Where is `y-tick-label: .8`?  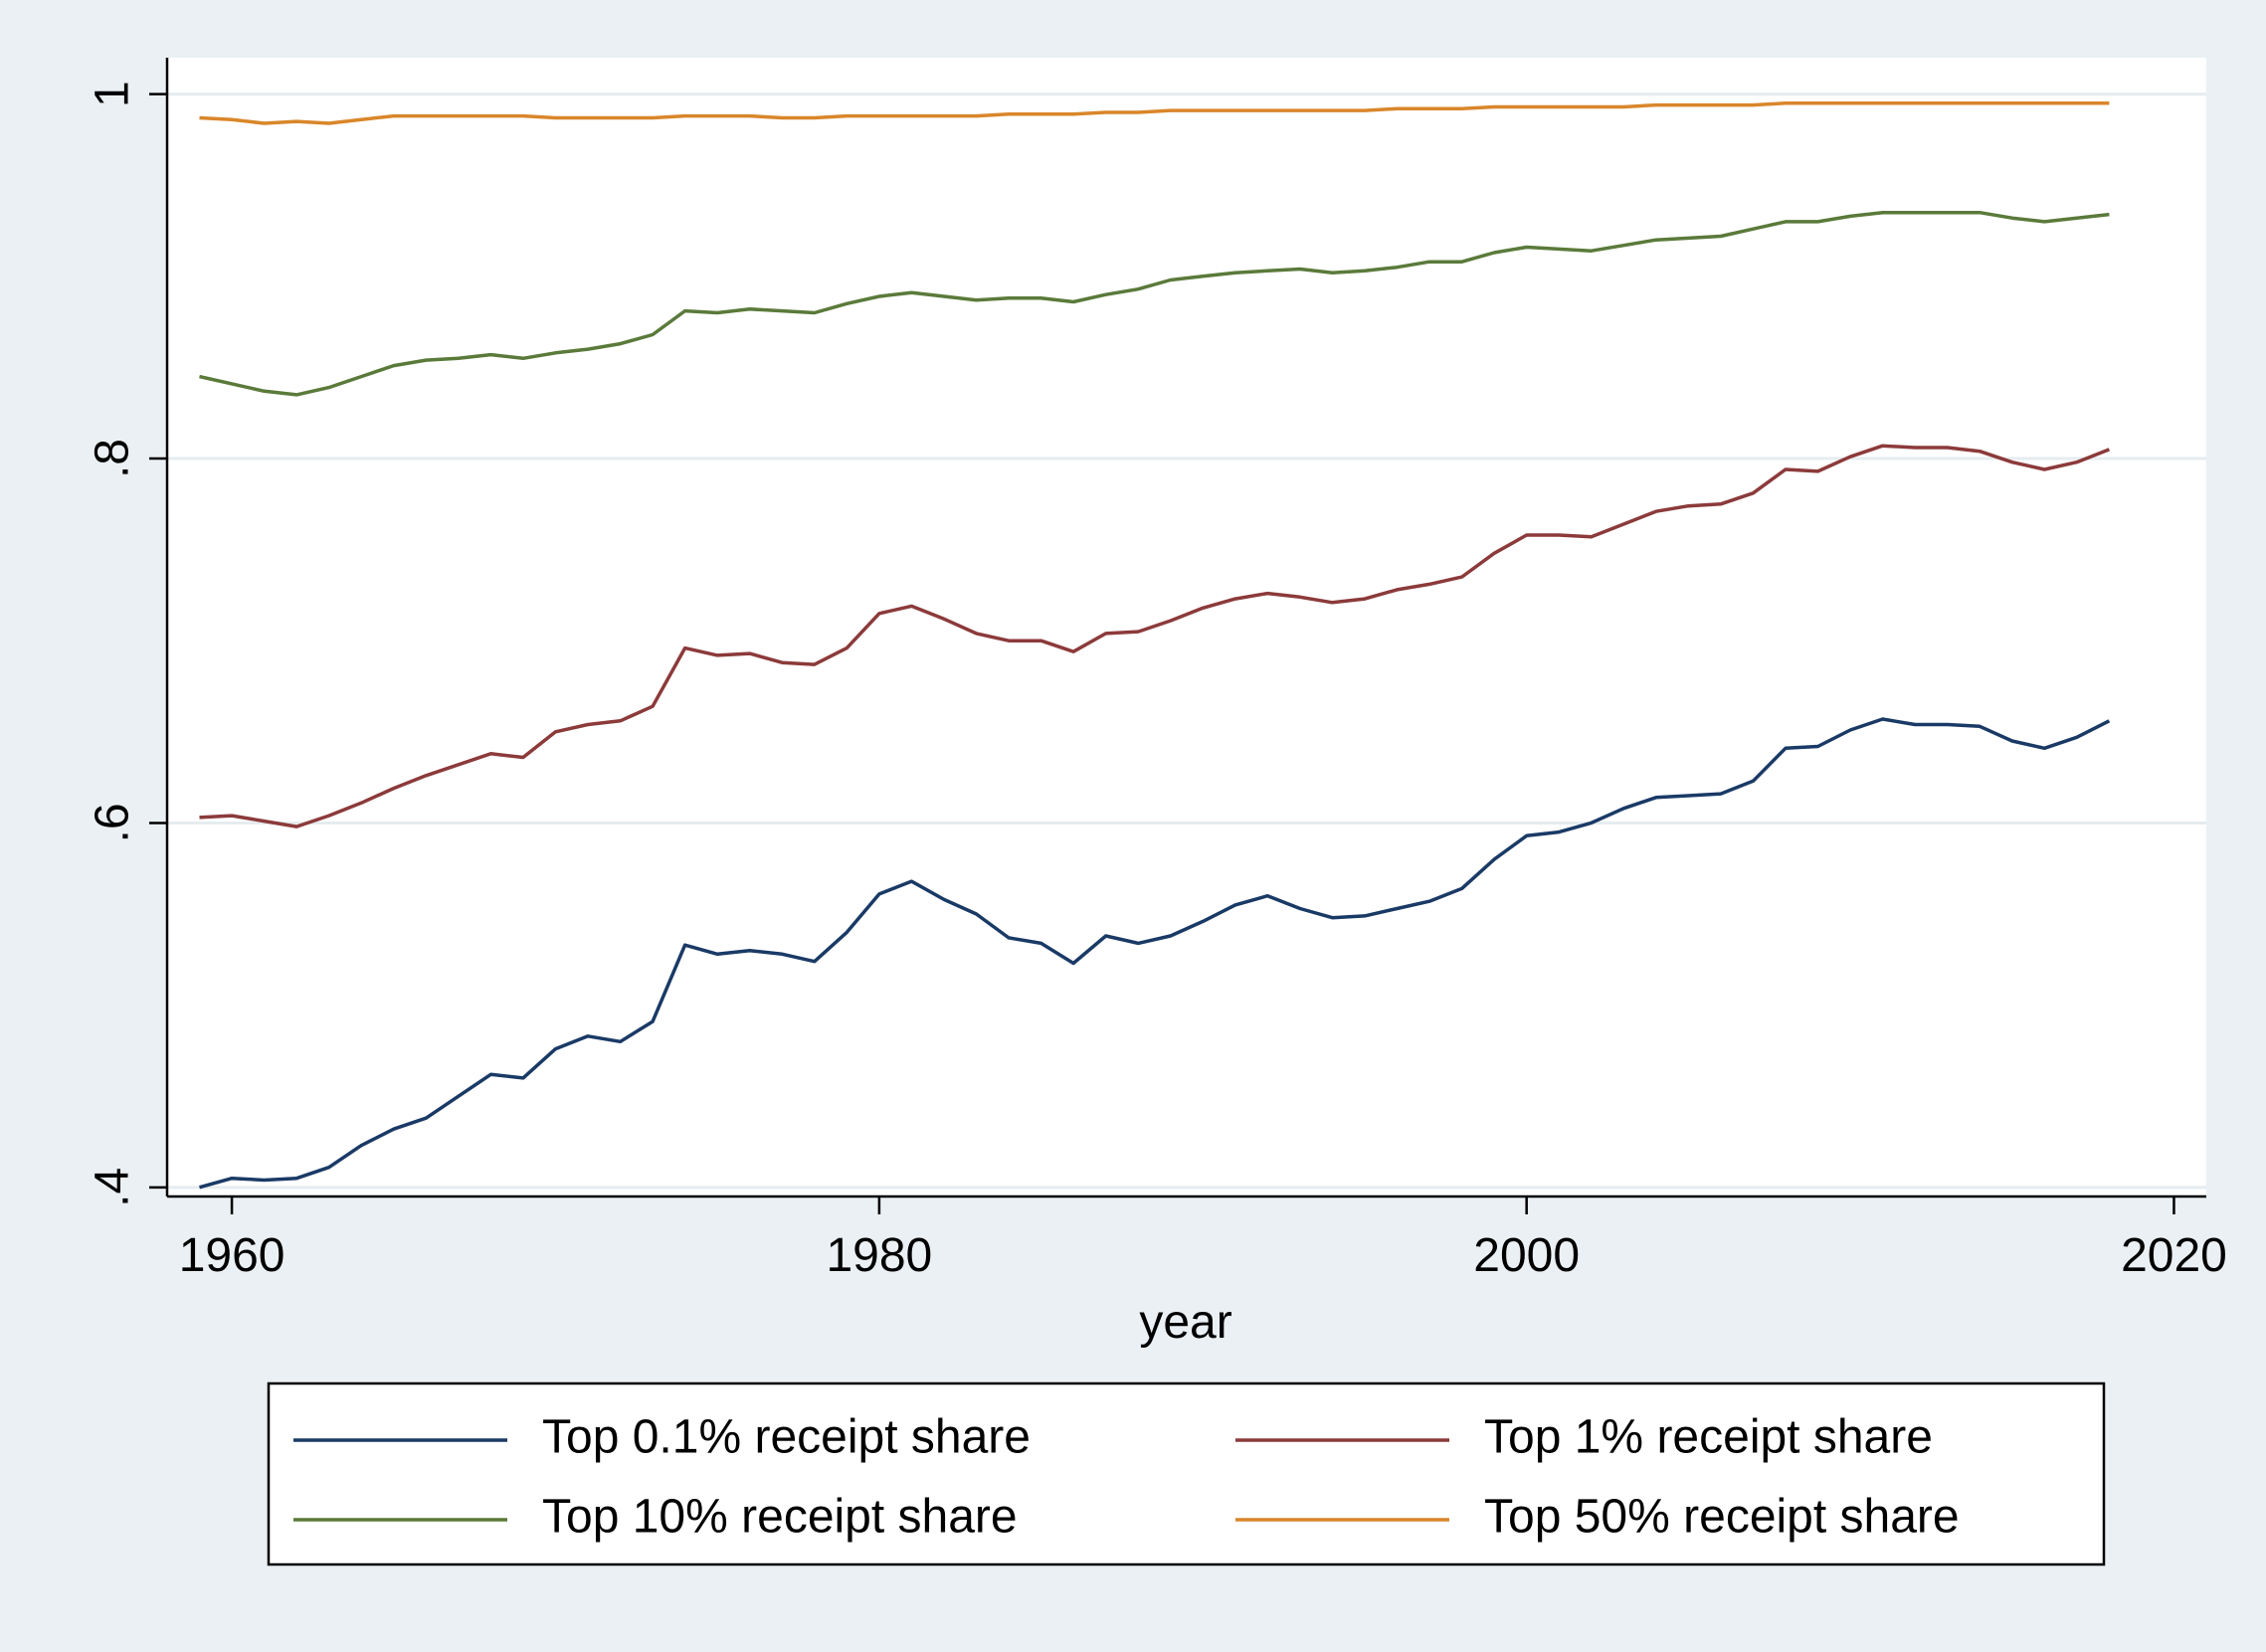
y-tick-label: .8 is located at coordinates (113, 458).